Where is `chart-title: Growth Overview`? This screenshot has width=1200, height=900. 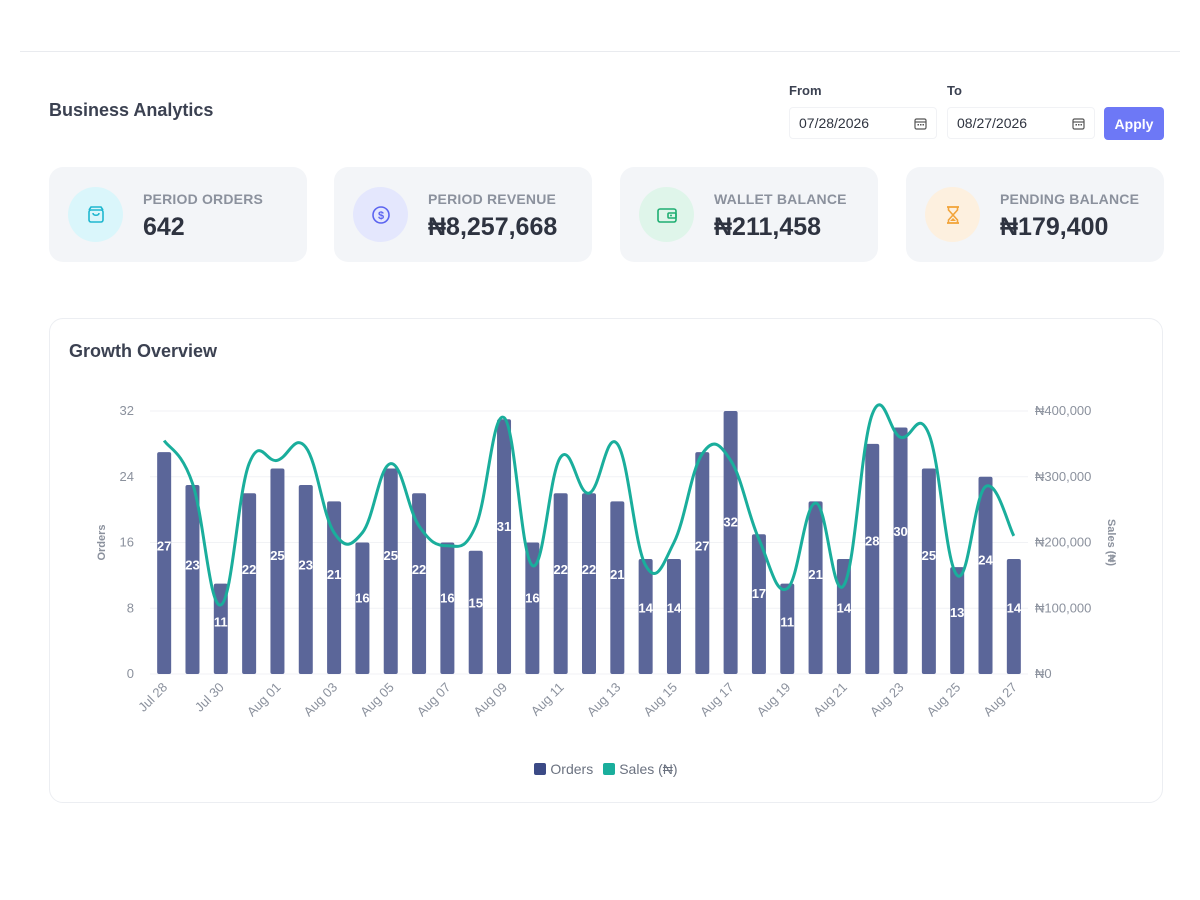 chart-title: Growth Overview is located at coordinates (143, 351).